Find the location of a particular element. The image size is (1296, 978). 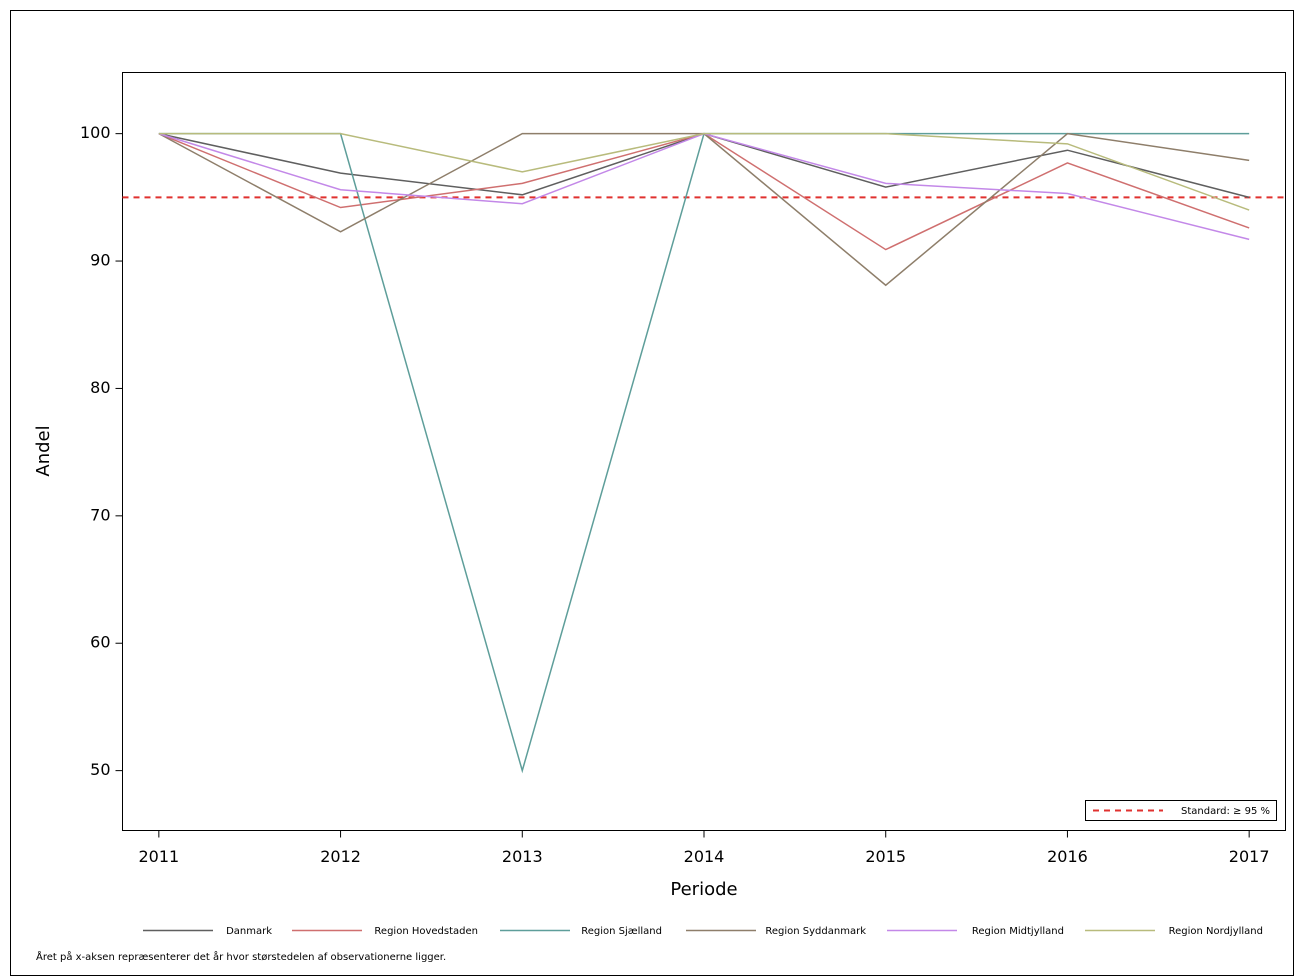

x-tick-label: 2014 is located at coordinates (704, 856).